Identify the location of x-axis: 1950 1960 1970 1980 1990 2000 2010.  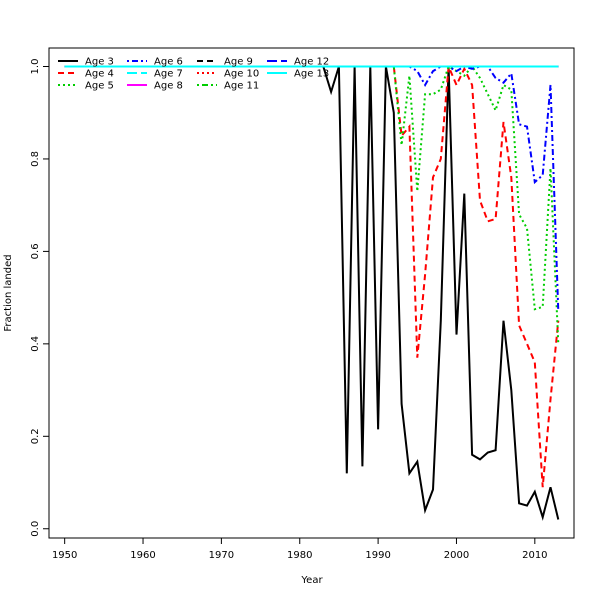
(300, 549).